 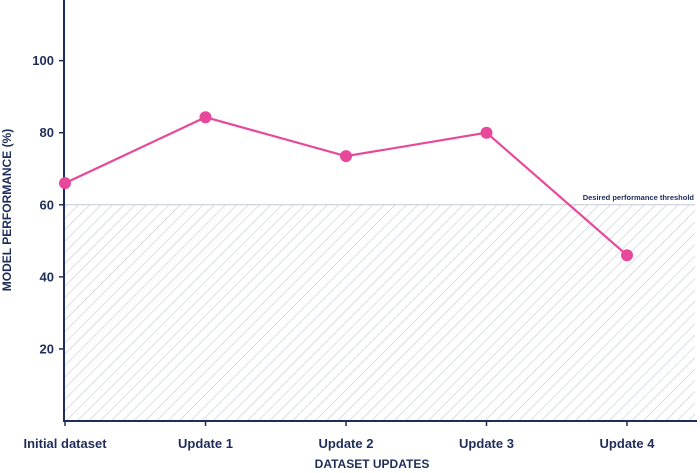 What do you see at coordinates (486, 443) in the screenshot?
I see `x-tick-label: Update 3` at bounding box center [486, 443].